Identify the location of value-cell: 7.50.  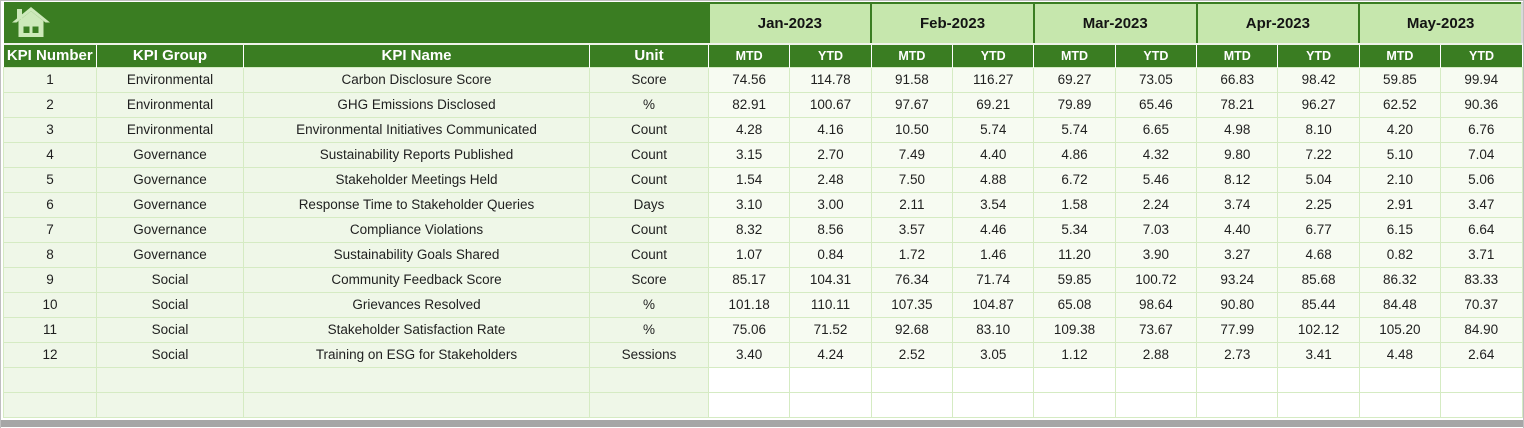
(912, 179).